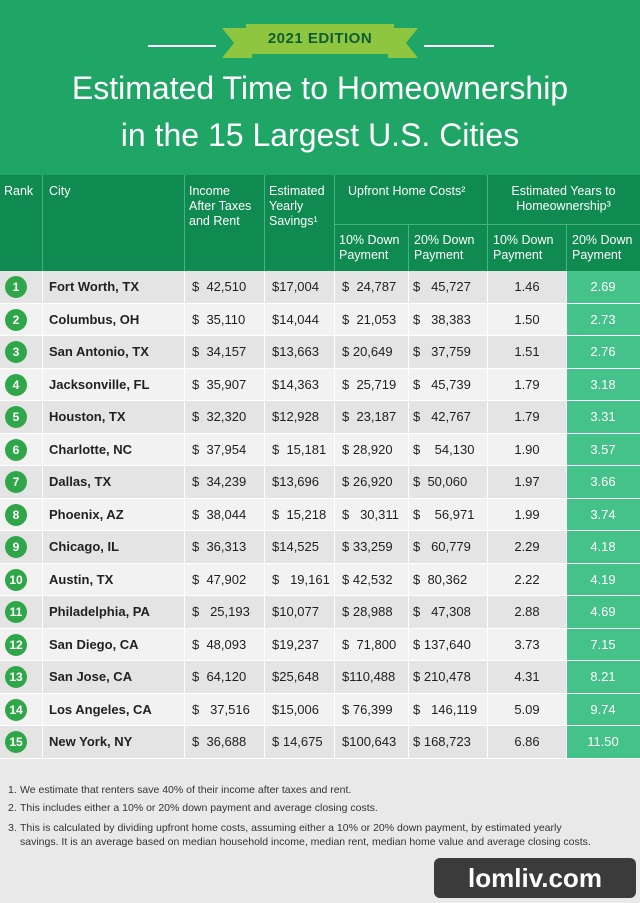 The image size is (640, 903). I want to click on upfront-10-value: $ 30,311, so click(370, 514).